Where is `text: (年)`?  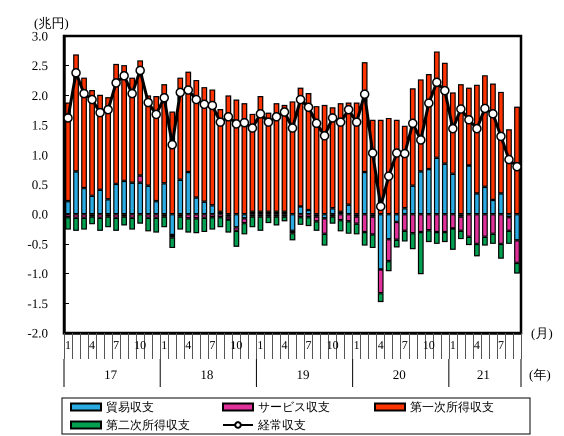 text: (年) is located at coordinates (540, 374).